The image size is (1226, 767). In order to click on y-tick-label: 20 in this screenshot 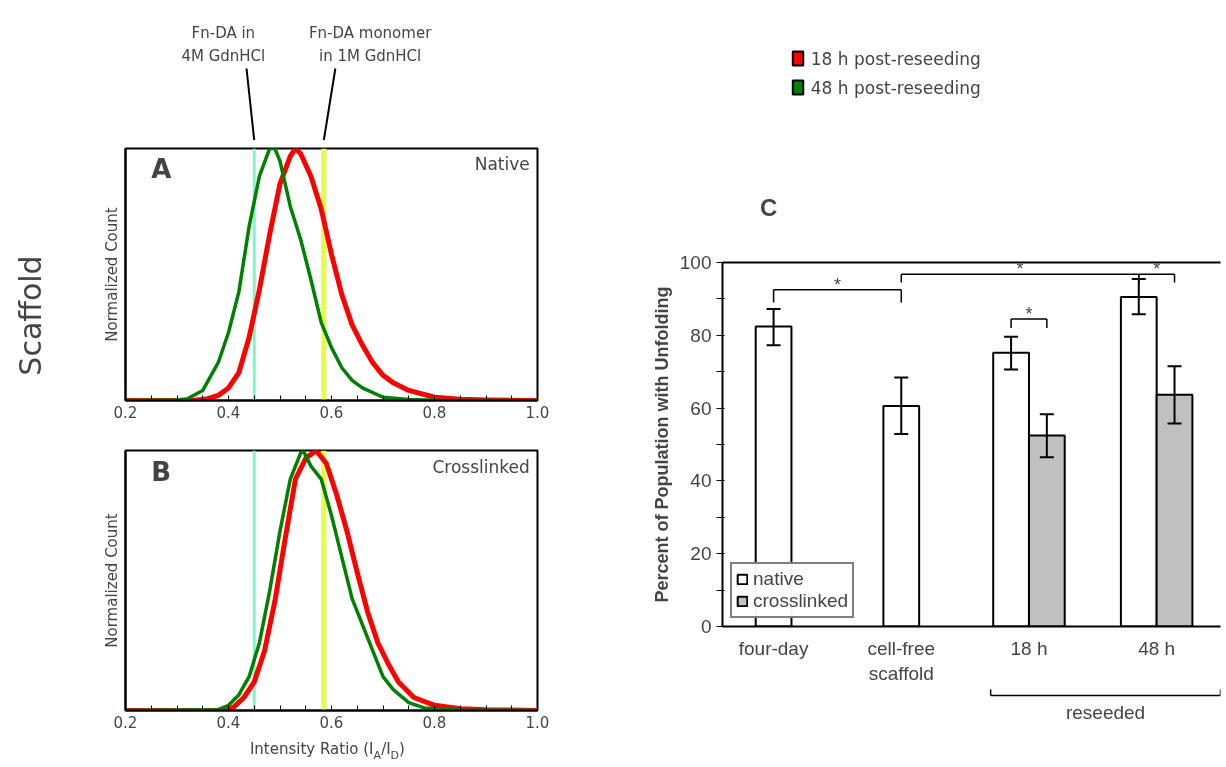, I will do `click(701, 554)`.